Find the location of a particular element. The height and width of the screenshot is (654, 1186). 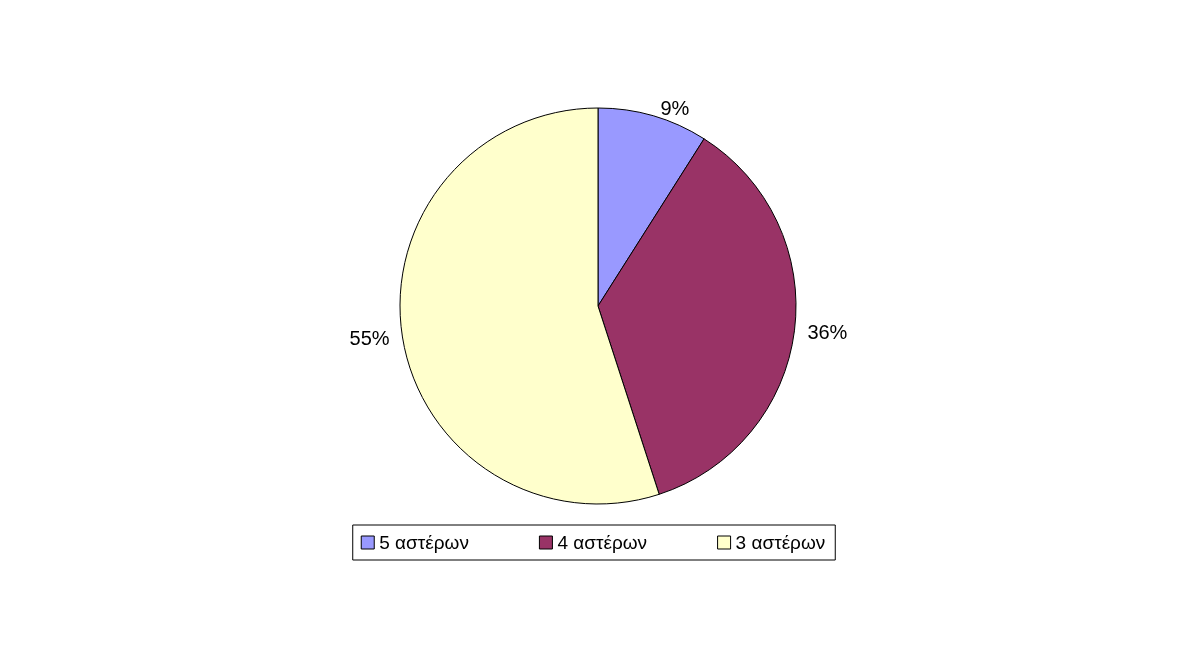

data-label: 9% is located at coordinates (675, 108).